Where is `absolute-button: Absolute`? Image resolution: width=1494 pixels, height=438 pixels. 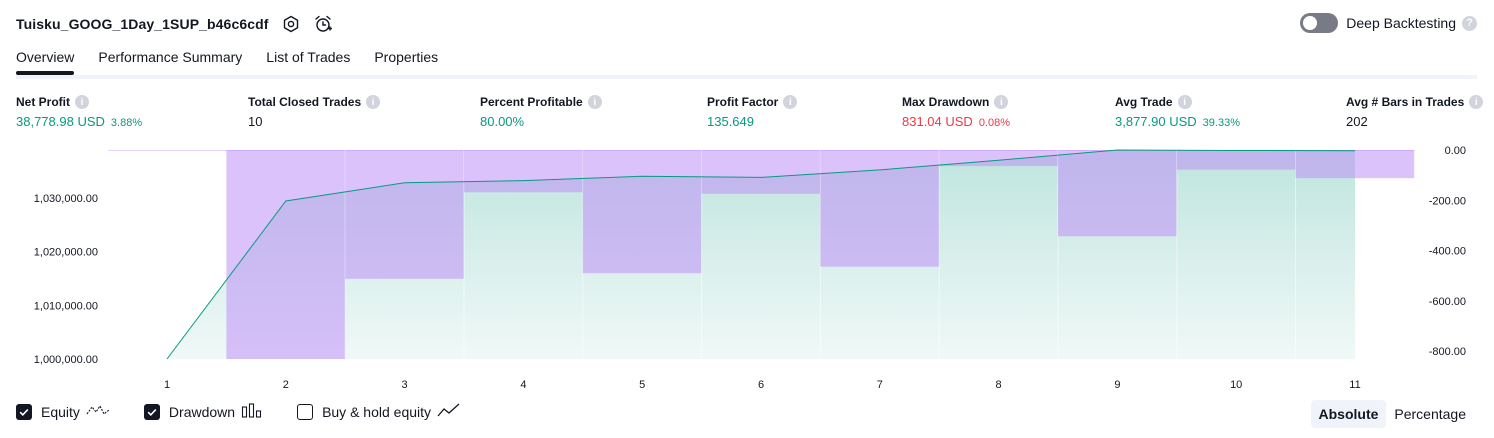 absolute-button: Absolute is located at coordinates (1348, 414).